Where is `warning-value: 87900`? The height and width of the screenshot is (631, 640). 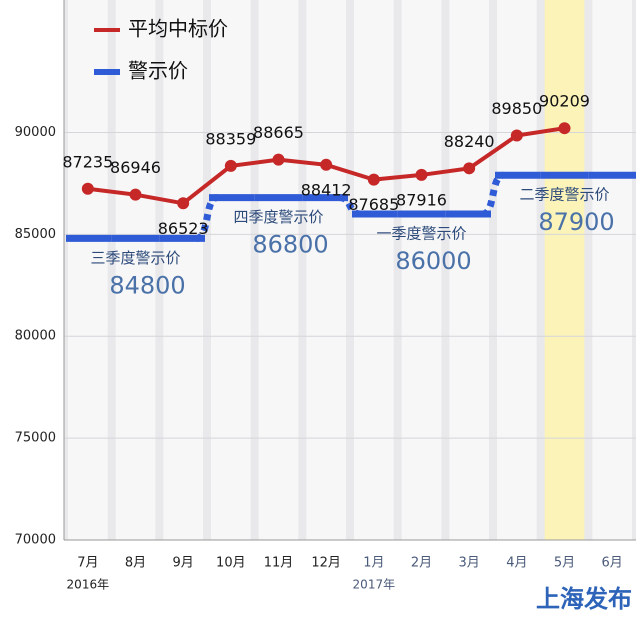 warning-value: 87900 is located at coordinates (576, 222).